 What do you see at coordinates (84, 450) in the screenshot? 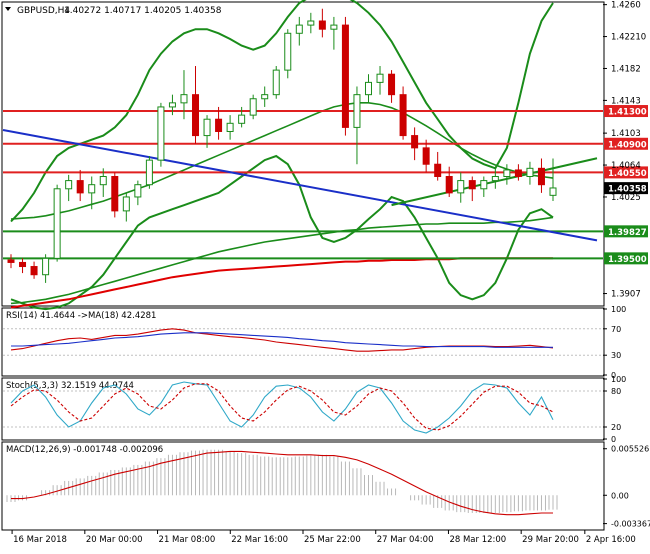
I see `indicator-label-macd: MACD(12,26,9) -0.001748 -0.002096` at bounding box center [84, 450].